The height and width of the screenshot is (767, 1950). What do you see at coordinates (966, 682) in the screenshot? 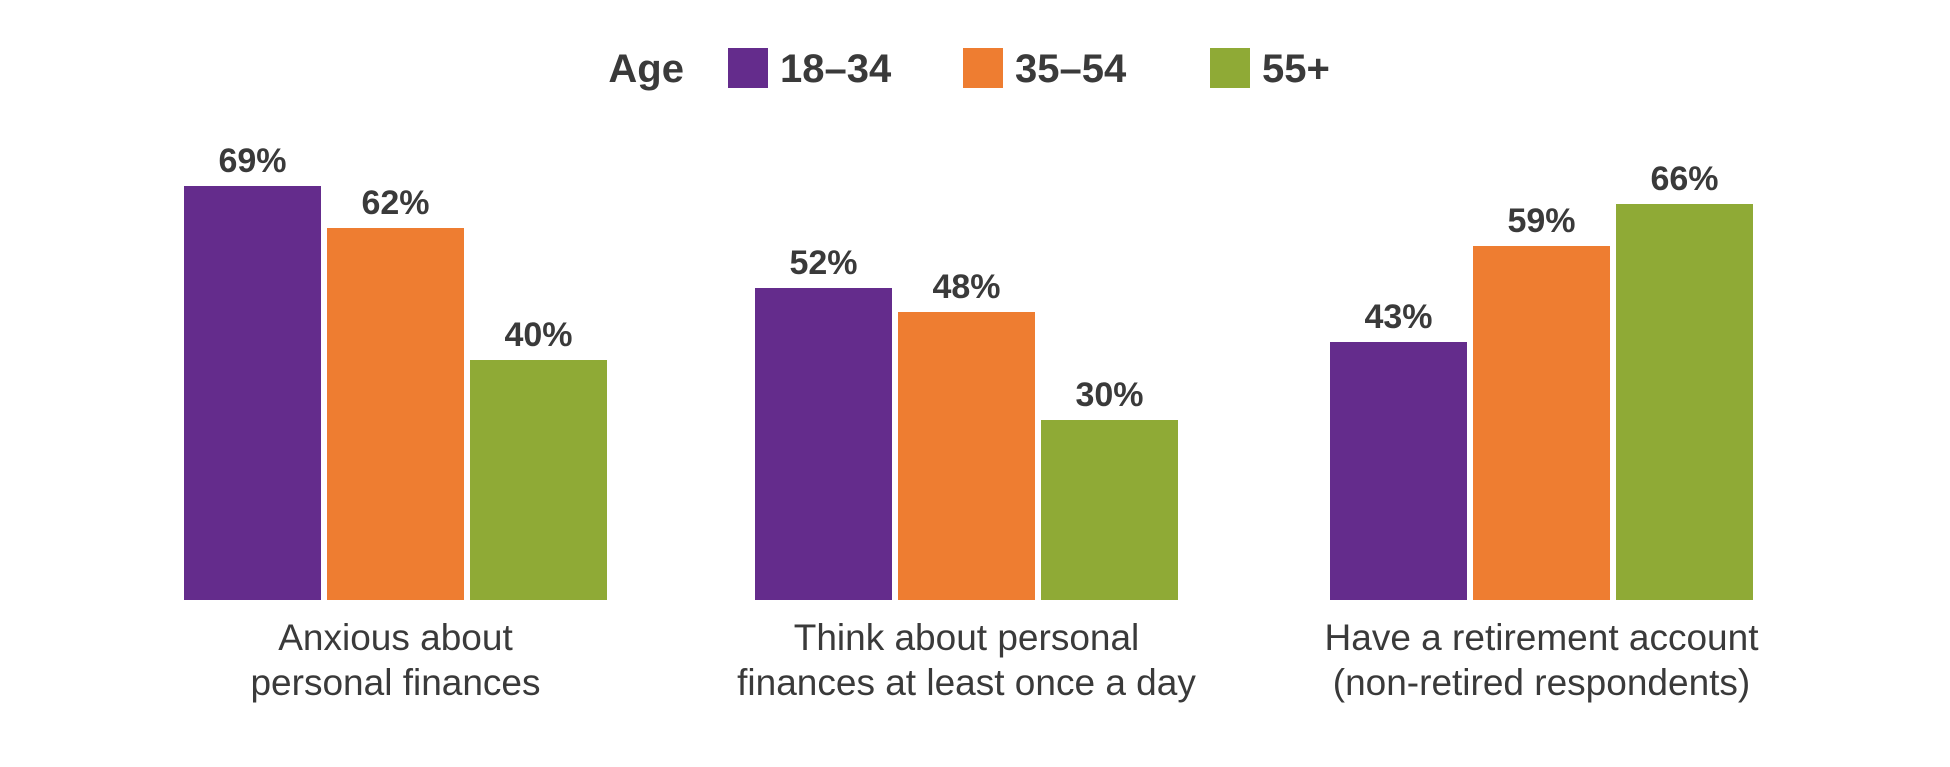
I see `category-label-1-line-1: finances at least once a day` at bounding box center [966, 682].